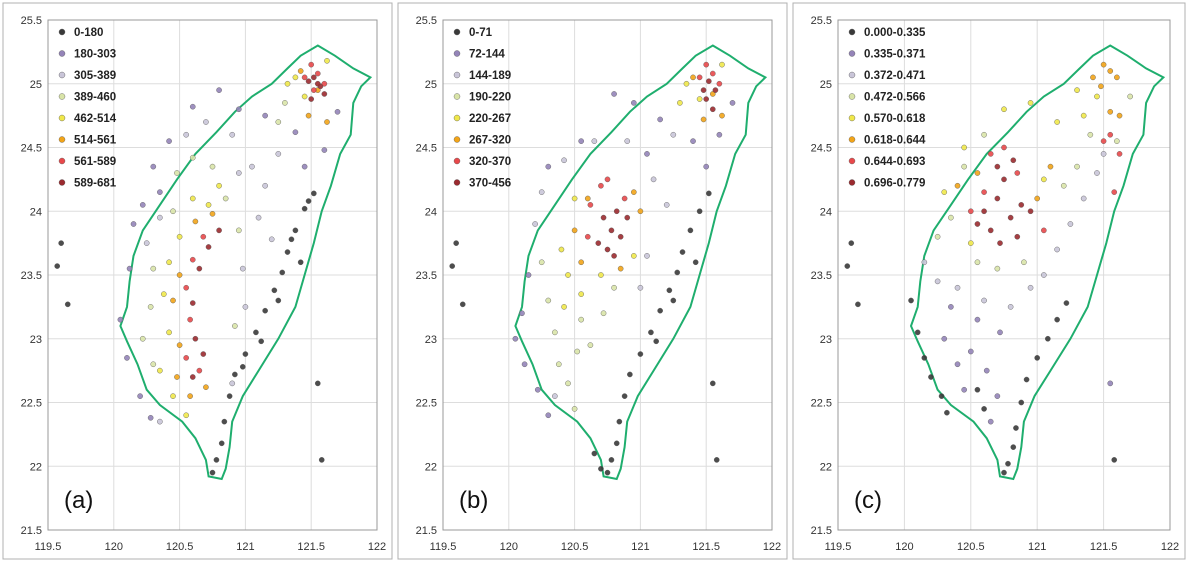  Describe the element at coordinates (895, 55) in the screenshot. I see `legend-label: 0.335-0.371` at that location.